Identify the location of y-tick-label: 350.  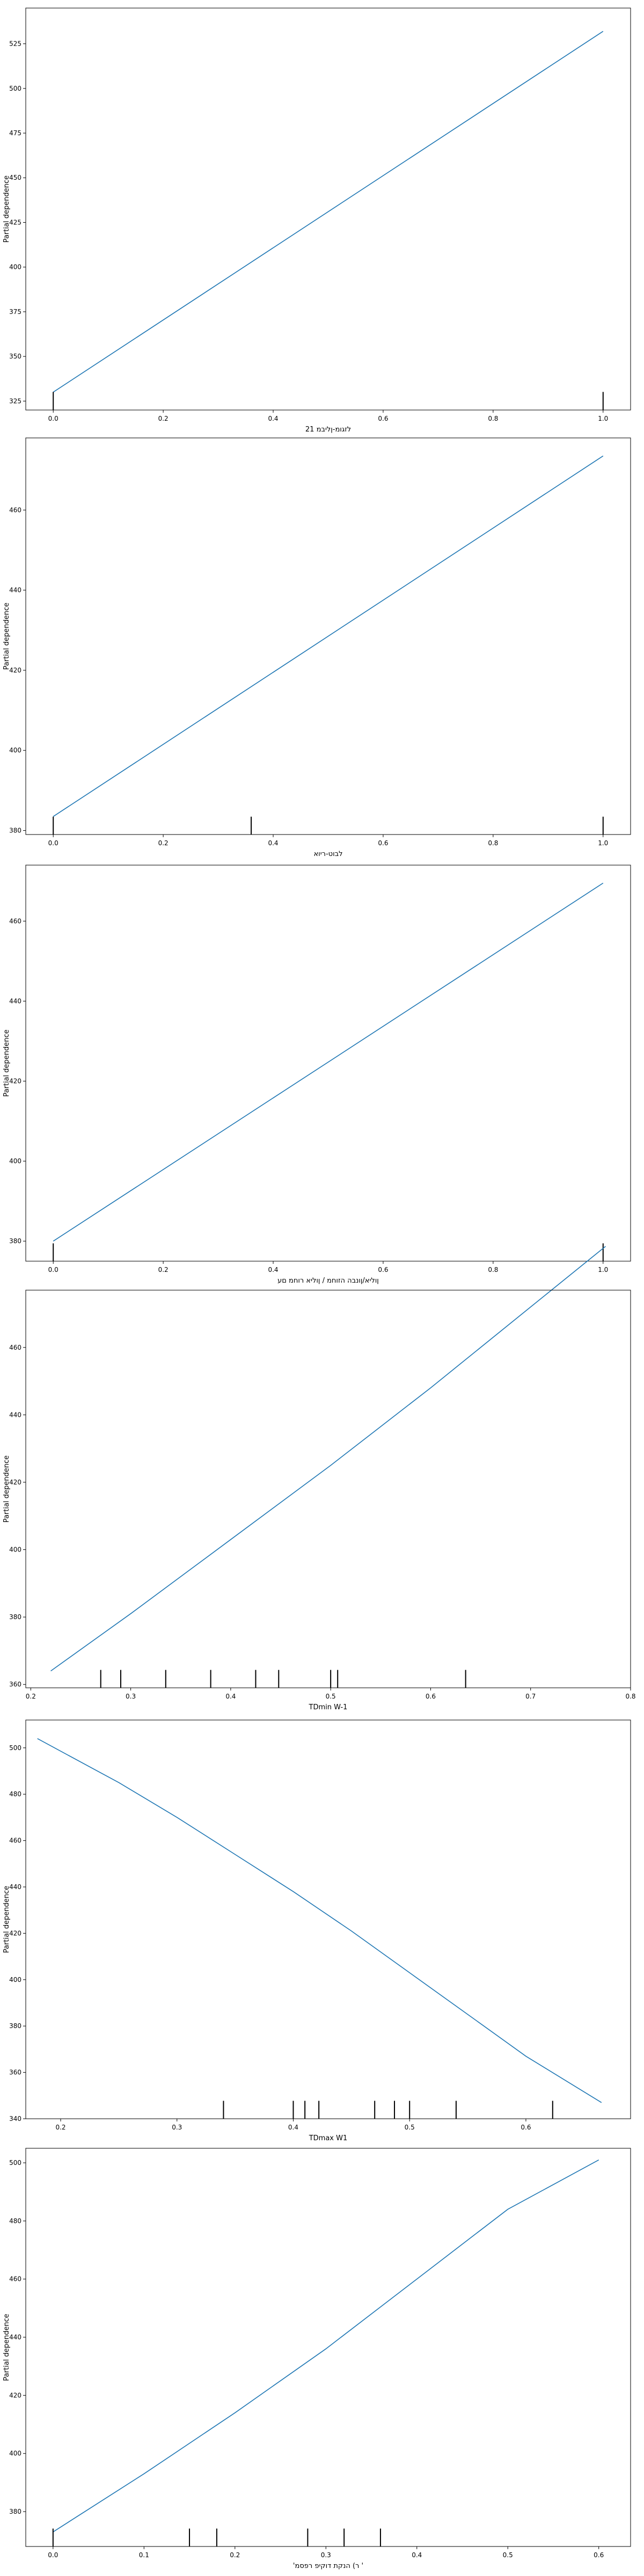
(15, 356).